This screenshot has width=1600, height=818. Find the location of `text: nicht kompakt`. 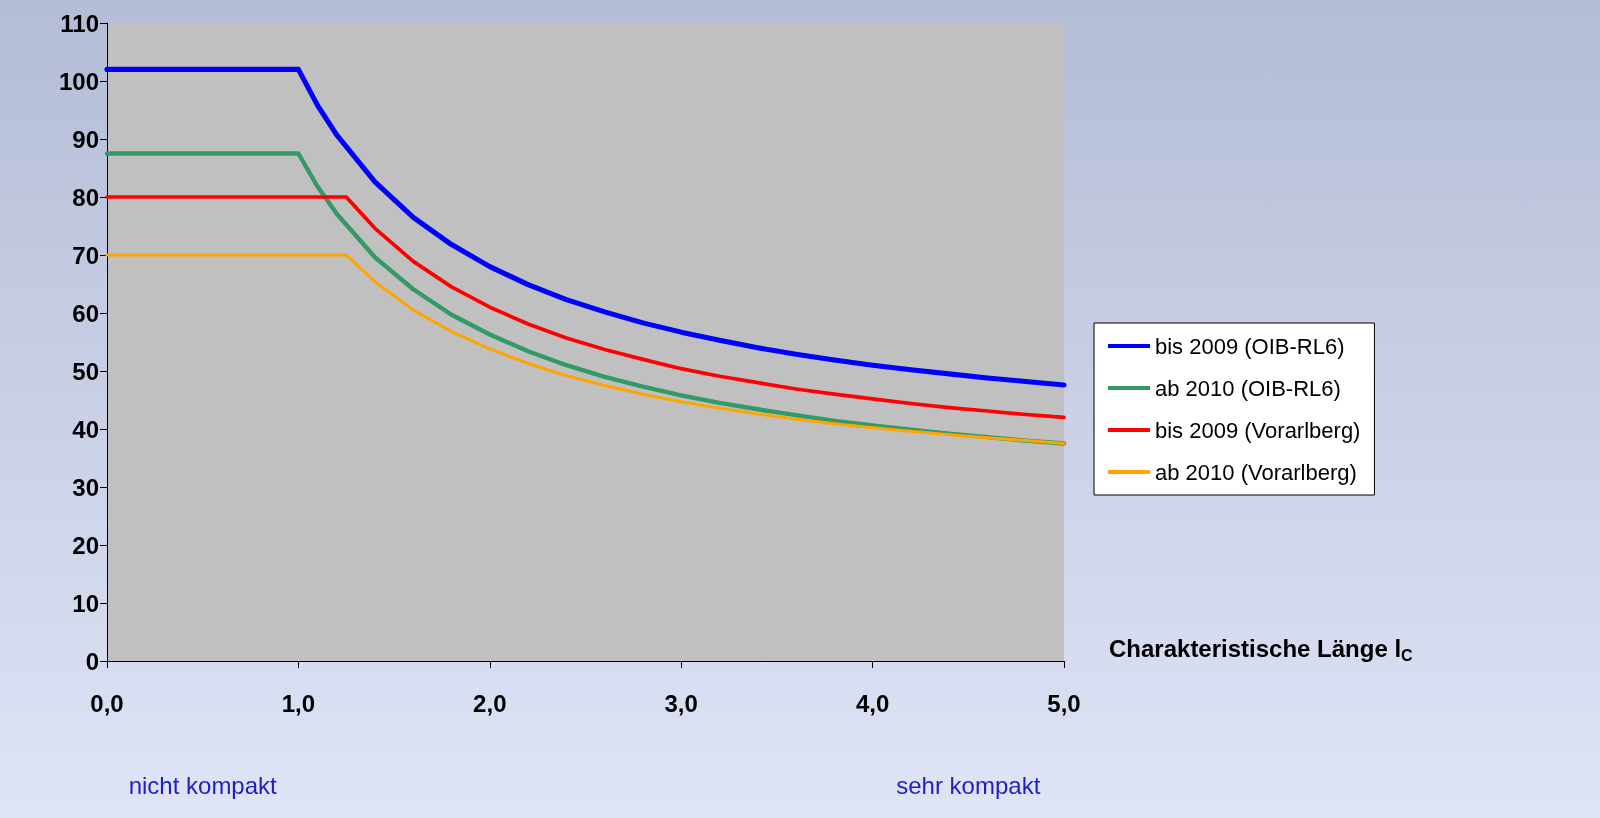

text: nicht kompakt is located at coordinates (203, 785).